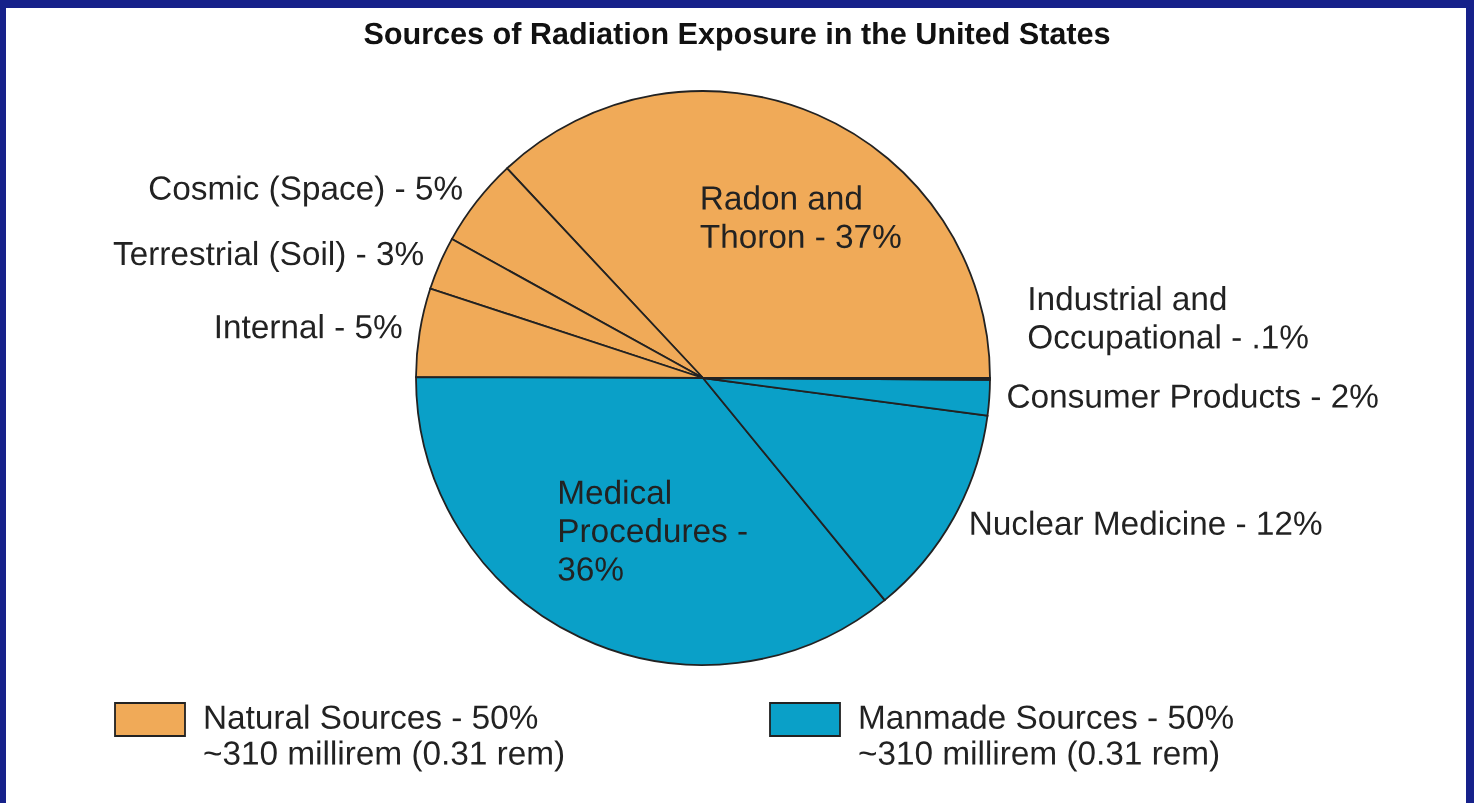 Image resolution: width=1474 pixels, height=803 pixels. Describe the element at coordinates (652, 530) in the screenshot. I see `slice-label: Medical Procedures - 36%` at that location.